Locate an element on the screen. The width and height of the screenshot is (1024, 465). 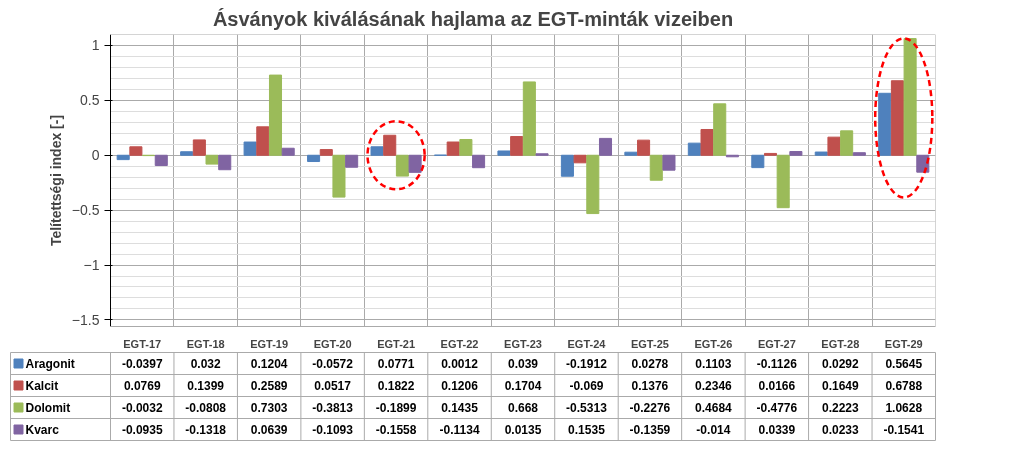
data-label: 0.0135 is located at coordinates (523, 430).